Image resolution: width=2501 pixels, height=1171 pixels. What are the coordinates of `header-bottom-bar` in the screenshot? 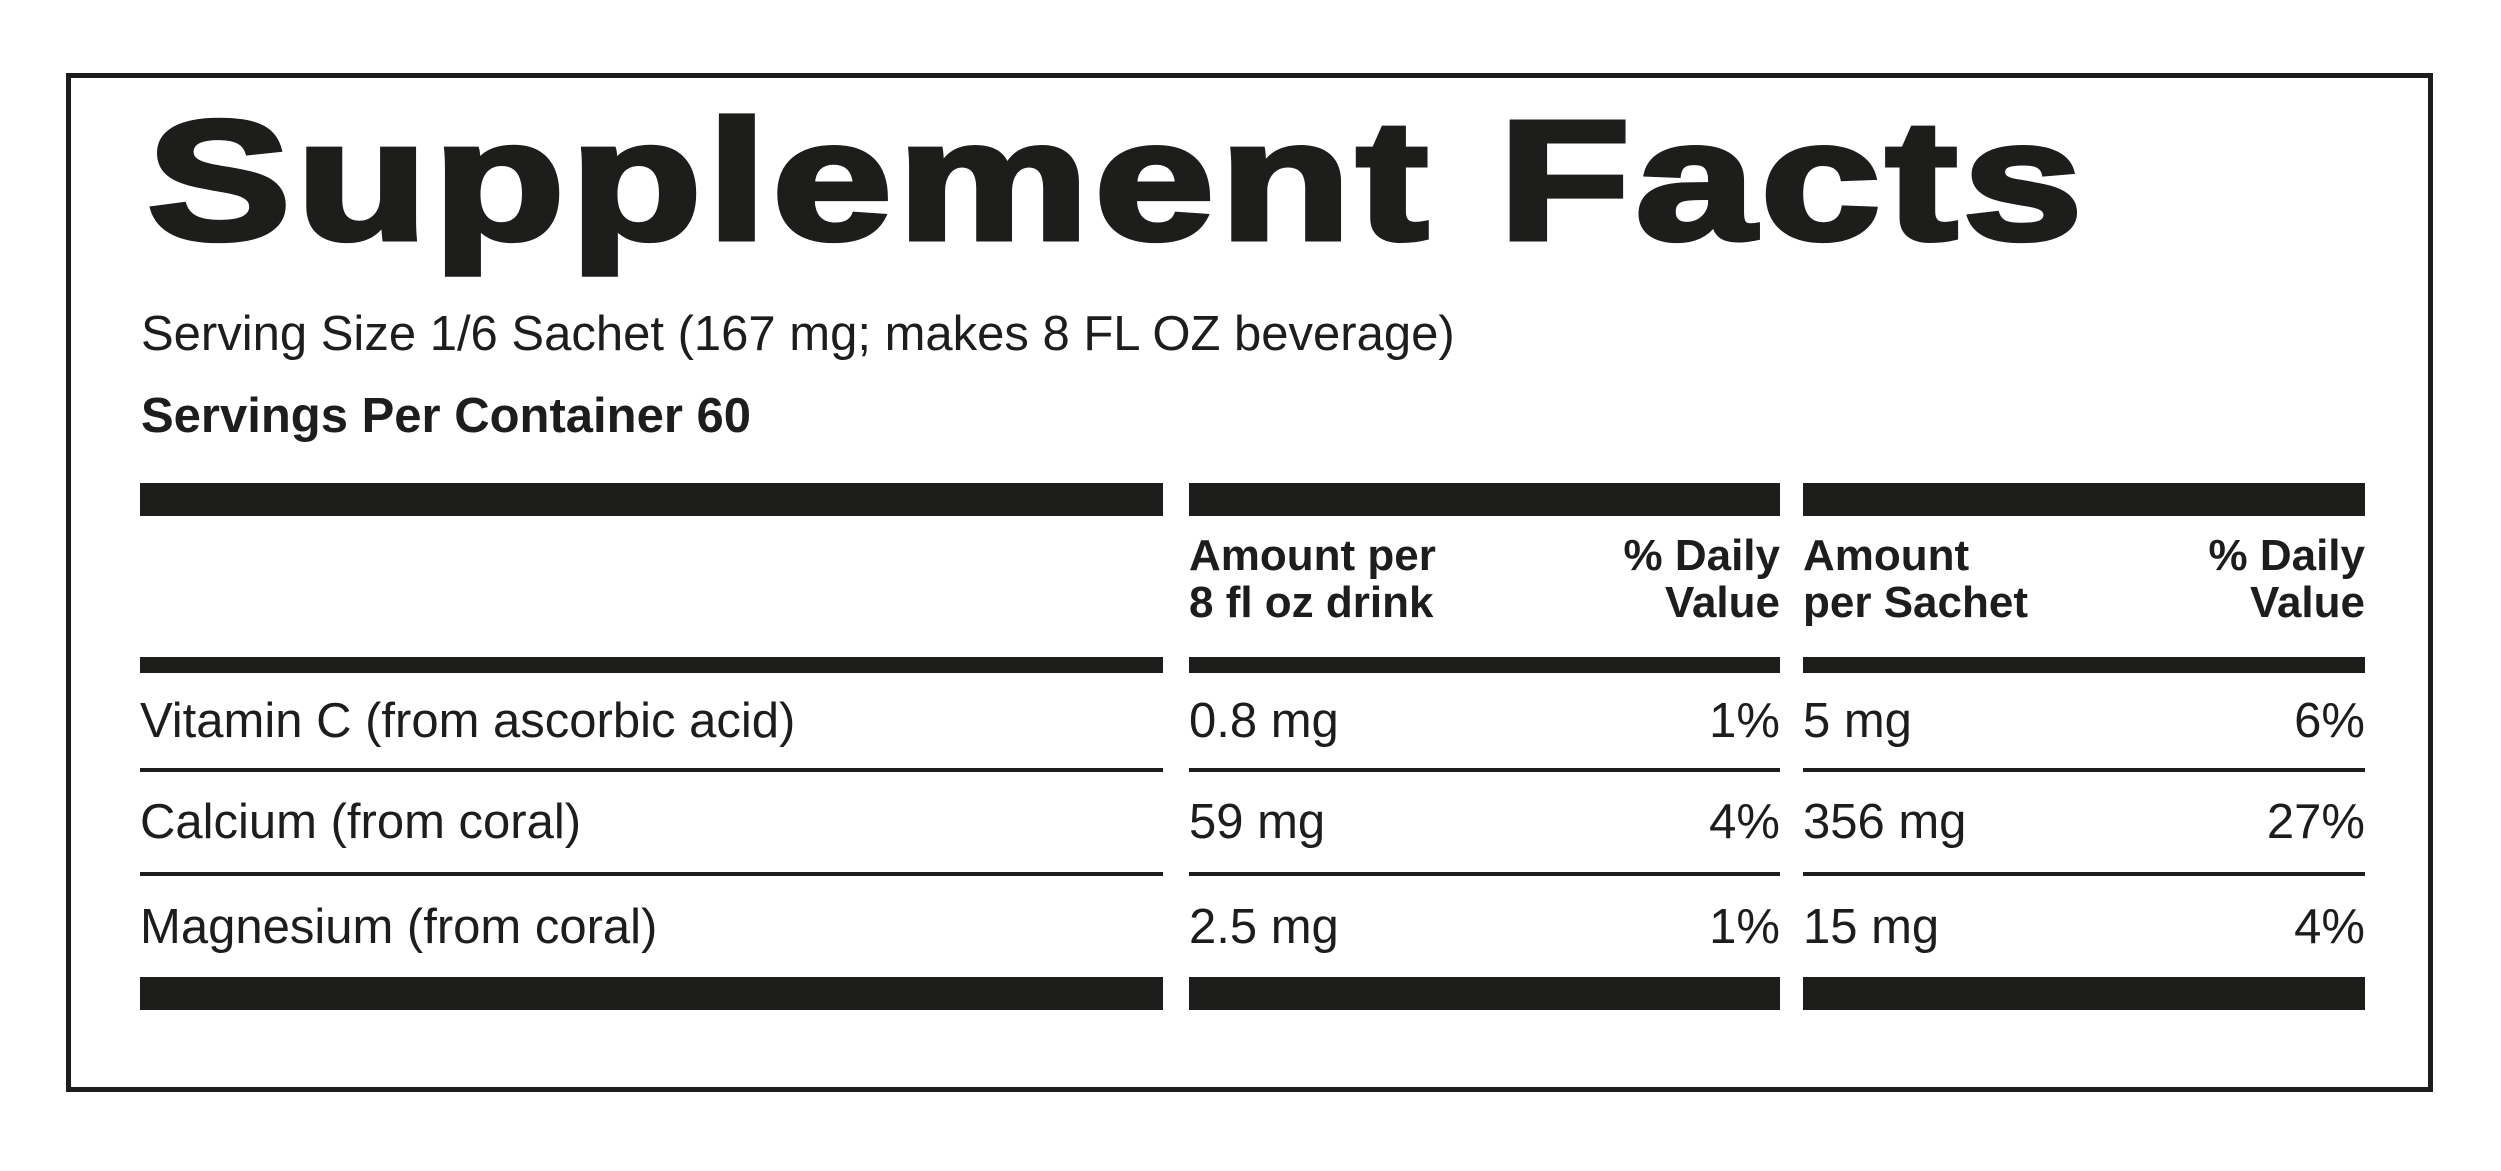 It's located at (1252, 665).